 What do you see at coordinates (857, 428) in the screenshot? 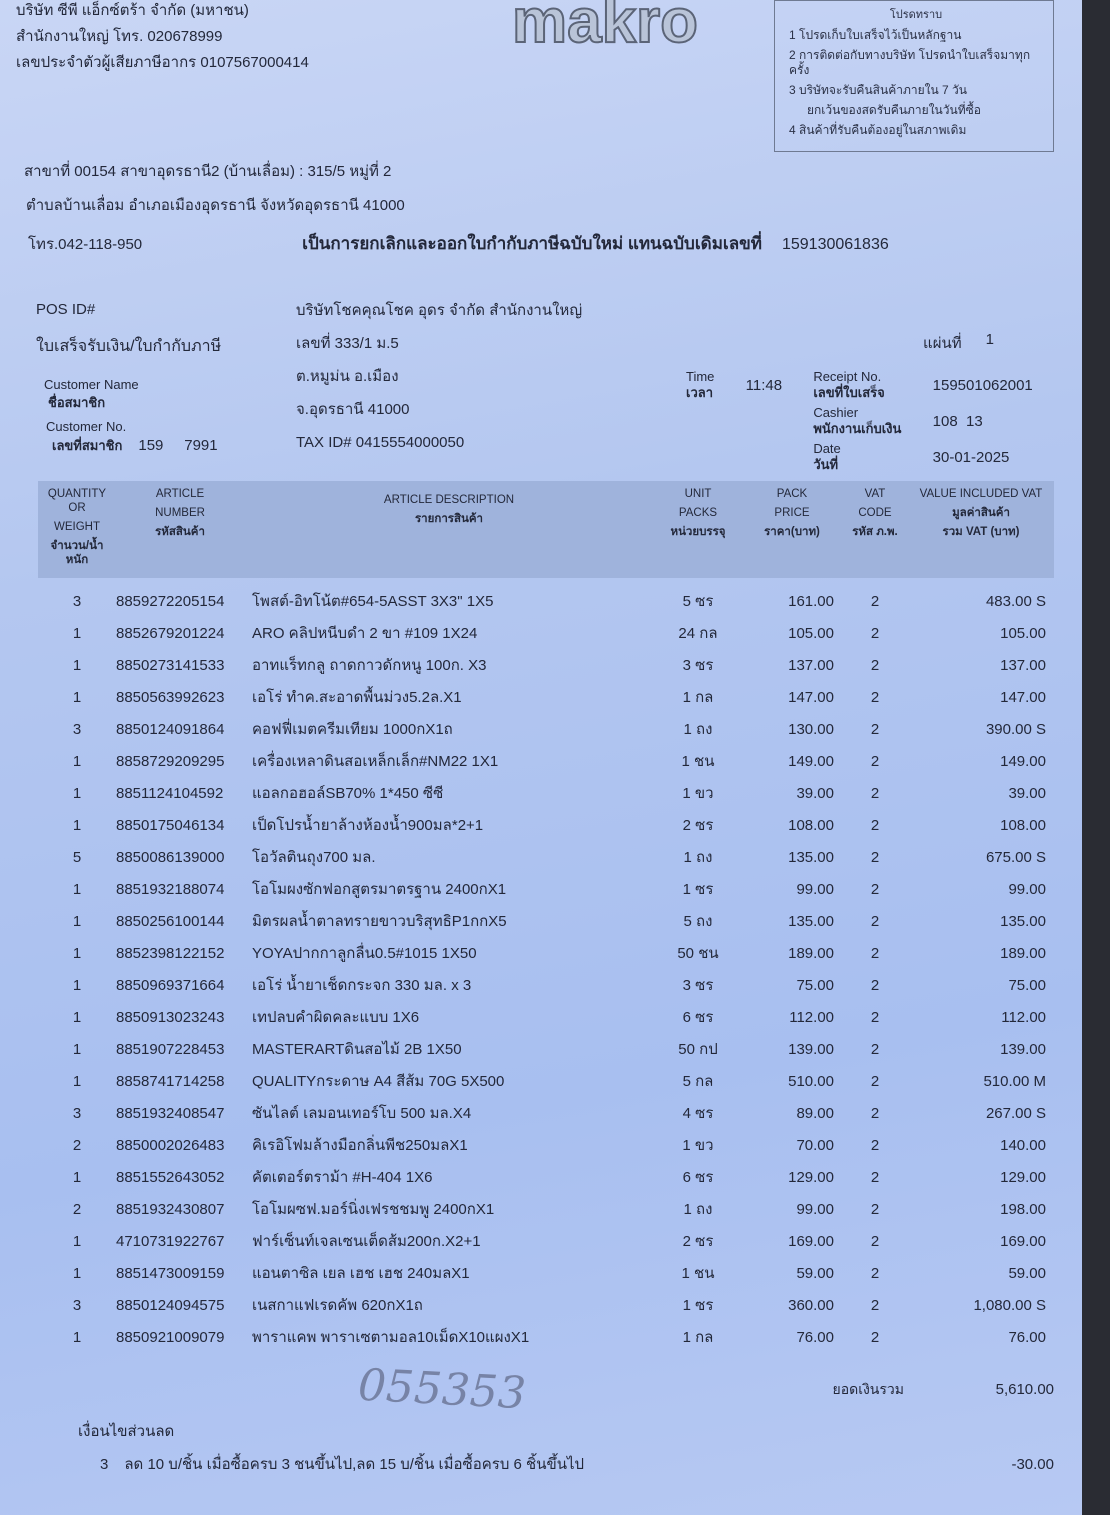
I see `cashier-label-th: พนักงานเก็บเงิน` at bounding box center [857, 428].